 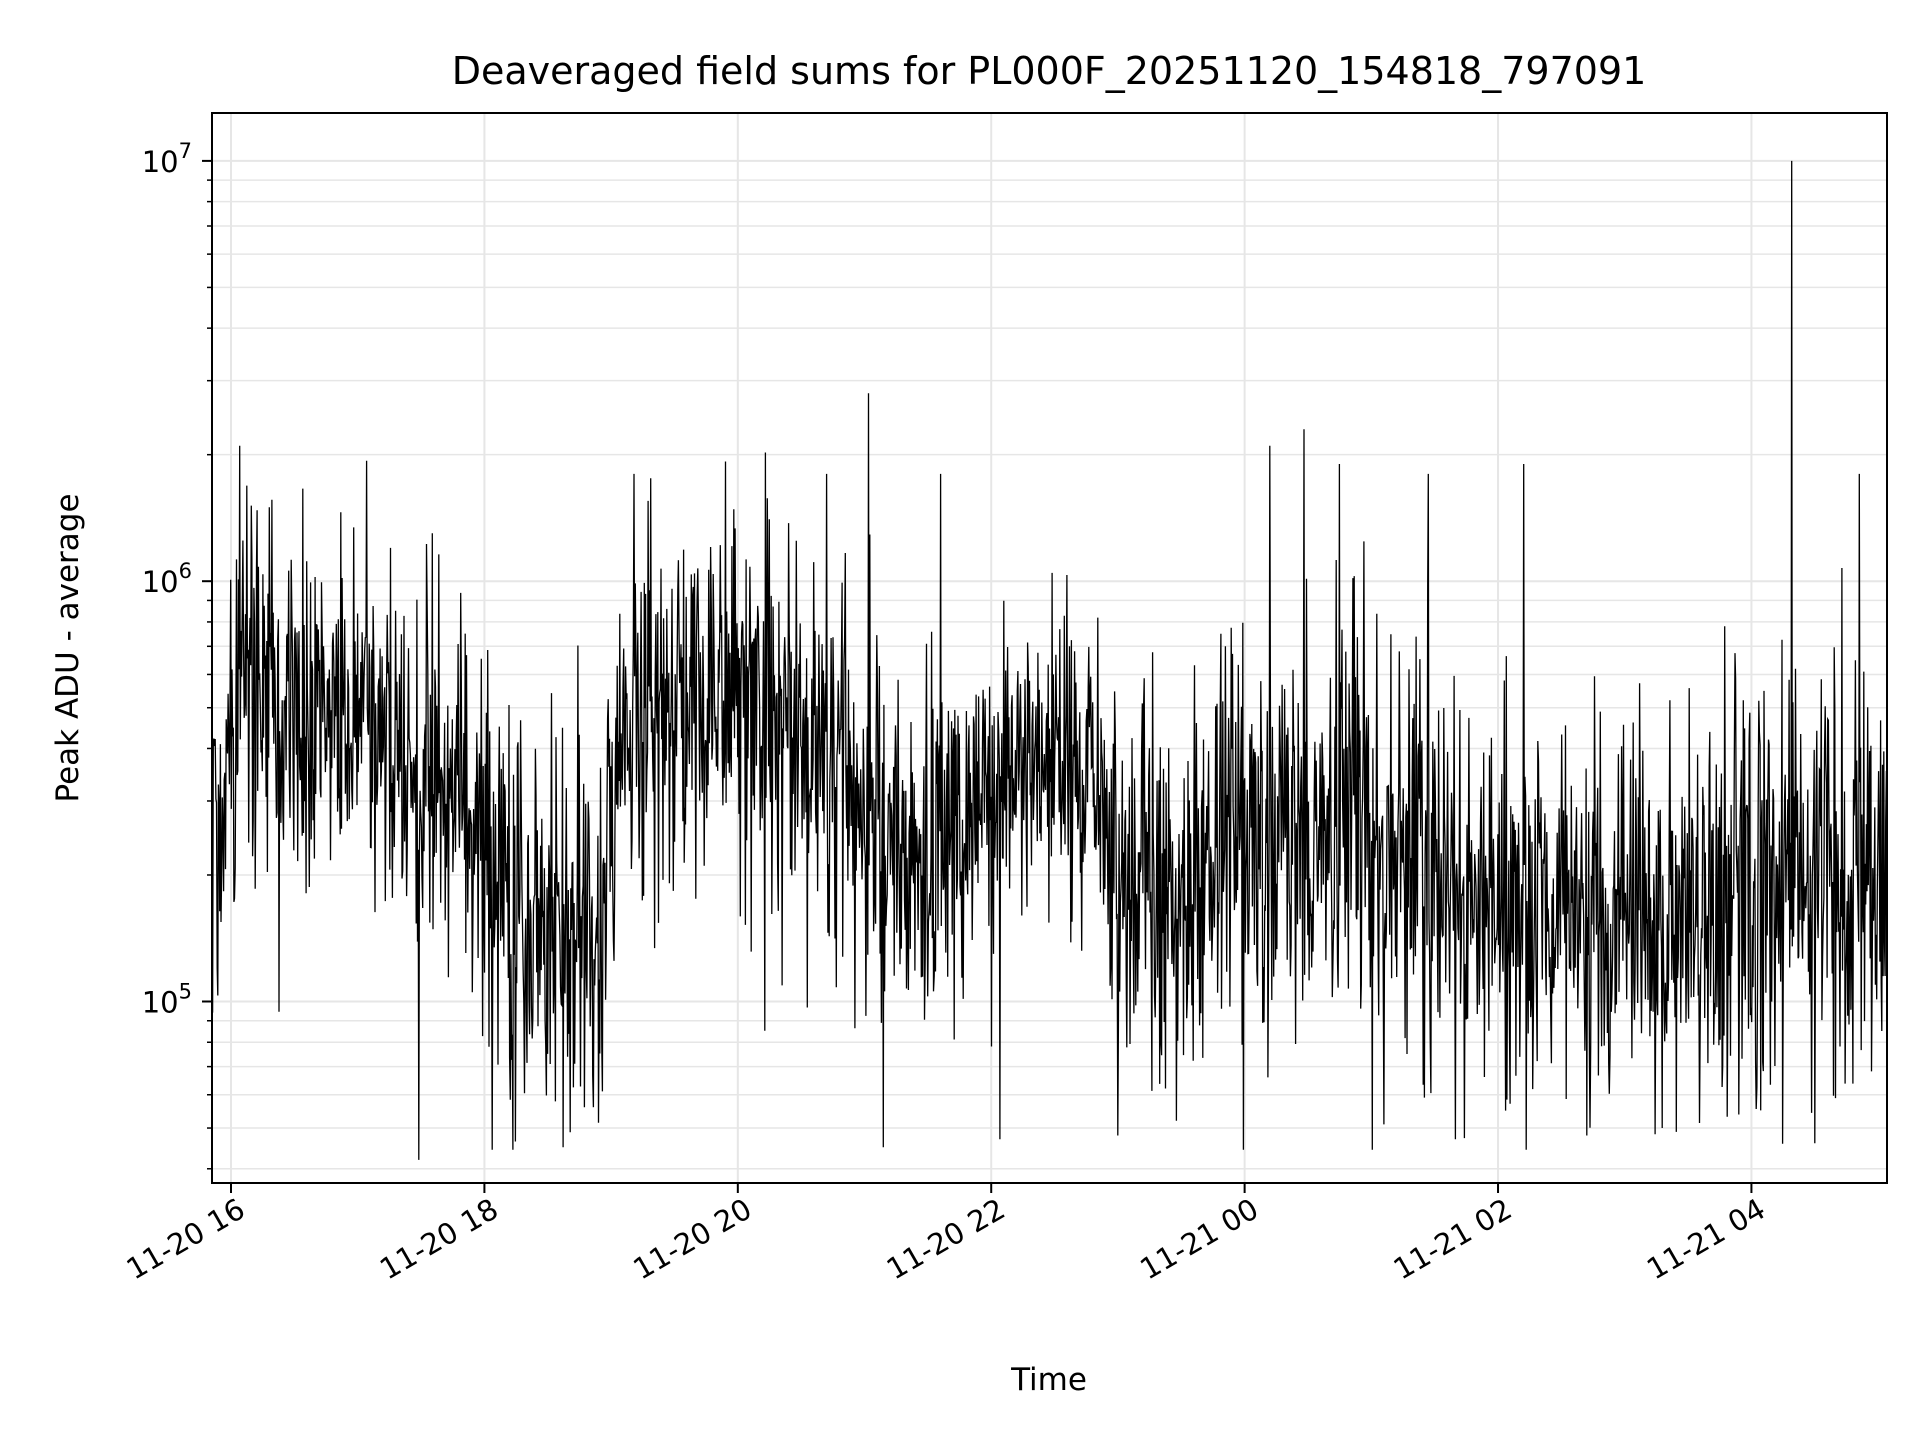 I want to click on x-tick-label: 11-21 04, so click(x=1706, y=1239).